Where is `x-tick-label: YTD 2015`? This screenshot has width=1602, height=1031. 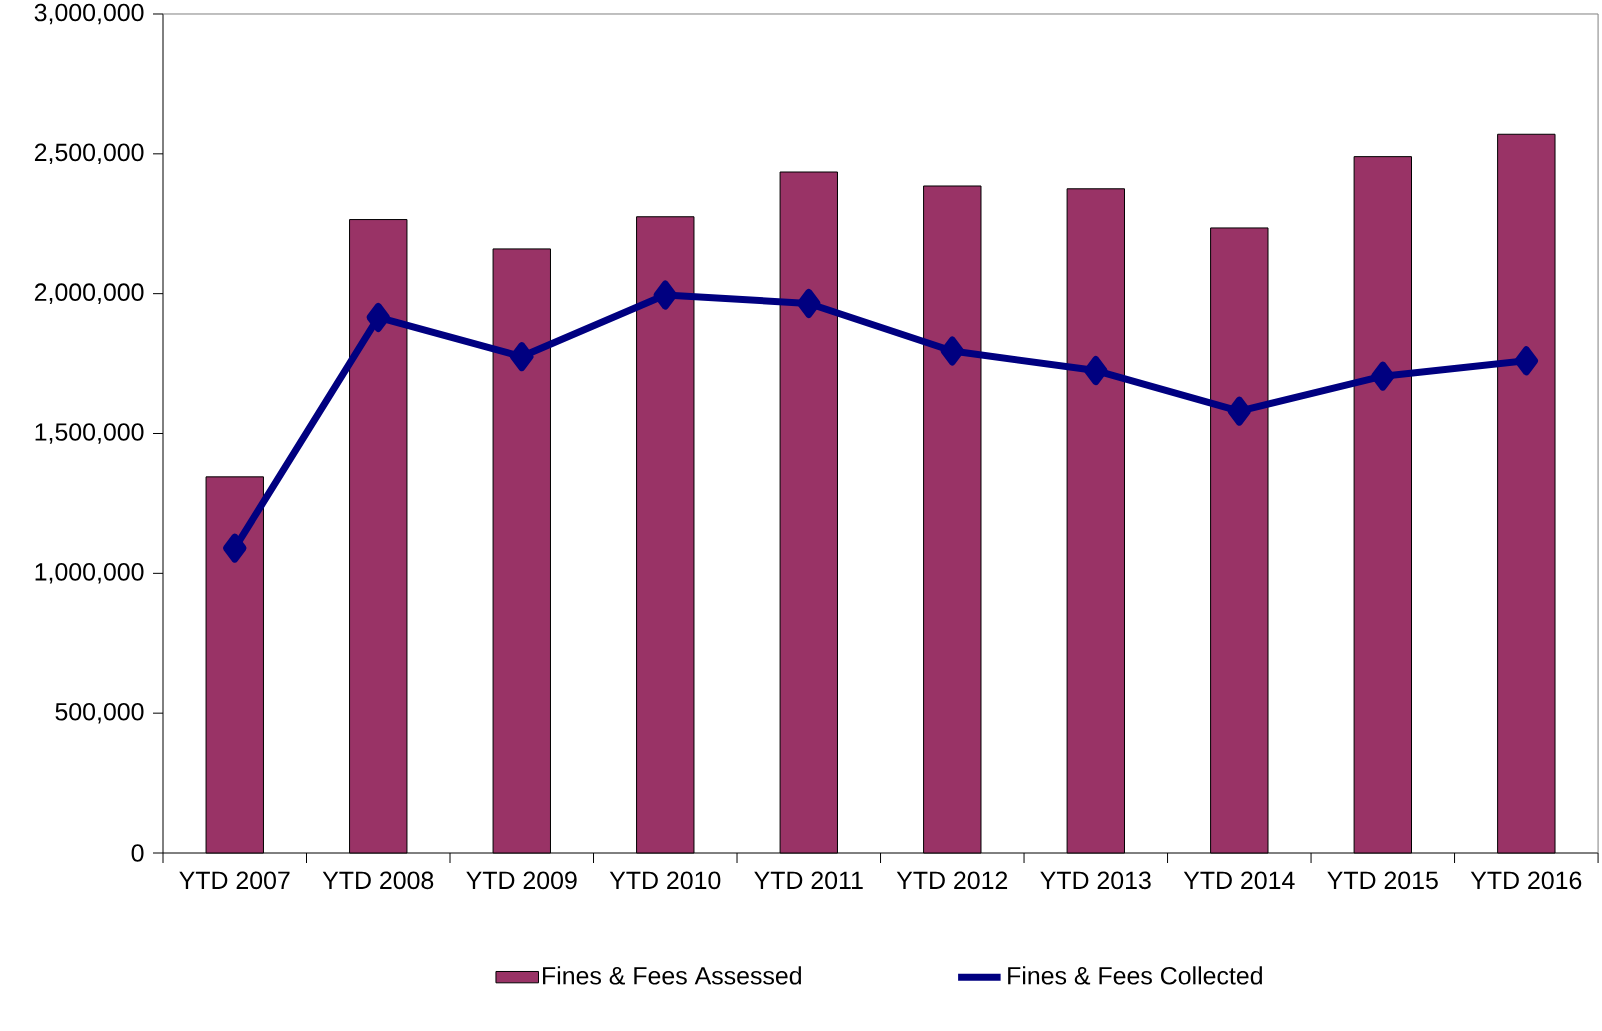 x-tick-label: YTD 2015 is located at coordinates (1382, 880).